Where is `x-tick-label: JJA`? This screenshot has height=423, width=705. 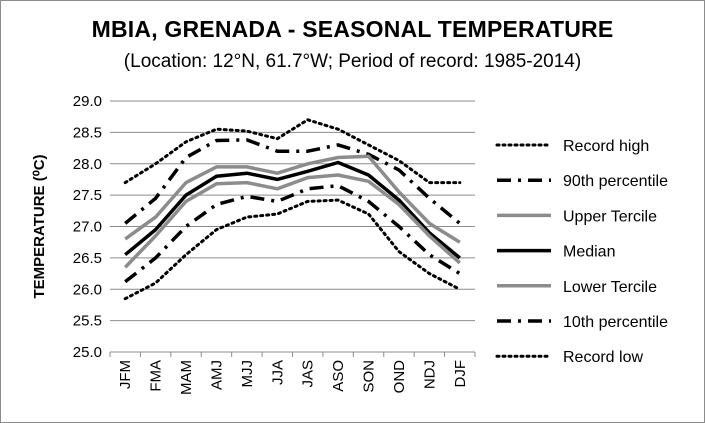
x-tick-label: JJA is located at coordinates (277, 372).